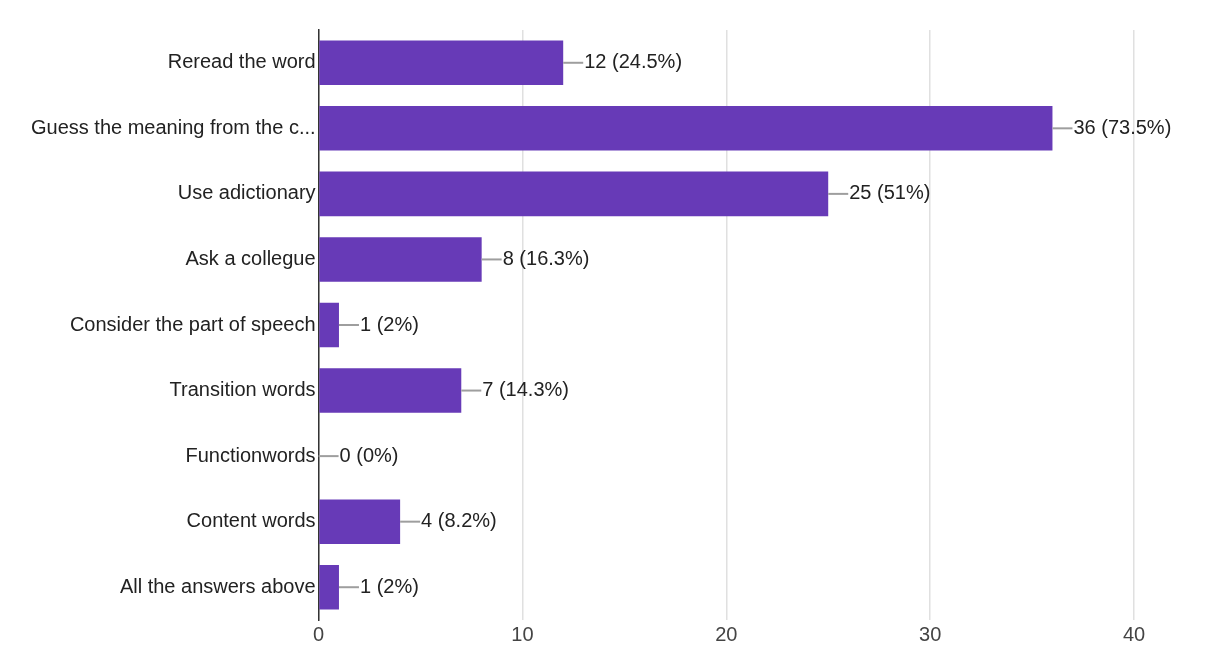 The height and width of the screenshot is (668, 1222). Describe the element at coordinates (217, 585) in the screenshot. I see `y-tick-label: All the answers above` at that location.